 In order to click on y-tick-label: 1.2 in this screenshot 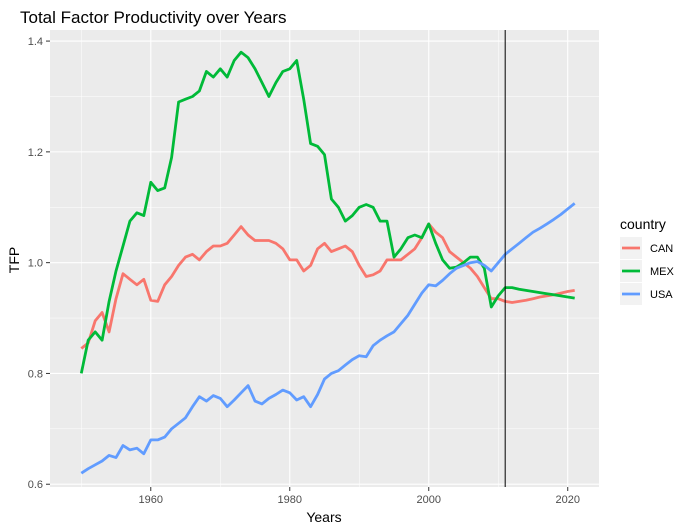, I will do `click(35, 153)`.